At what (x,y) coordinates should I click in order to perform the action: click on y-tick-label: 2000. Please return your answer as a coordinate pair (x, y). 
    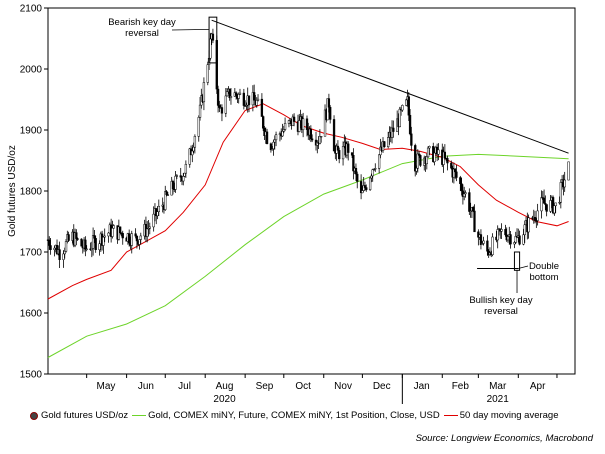
    Looking at the image, I should click on (31, 70).